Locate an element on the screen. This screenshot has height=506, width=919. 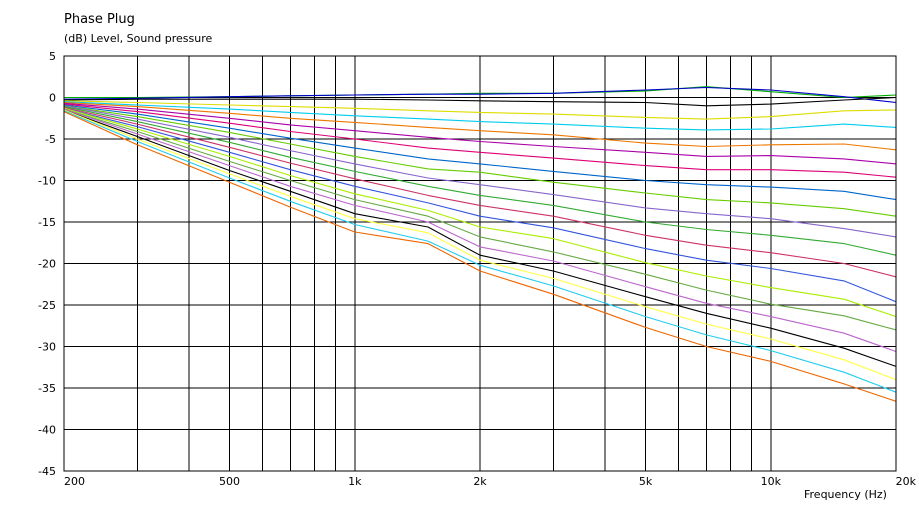
y-tick-label: 5 is located at coordinates (52, 56).